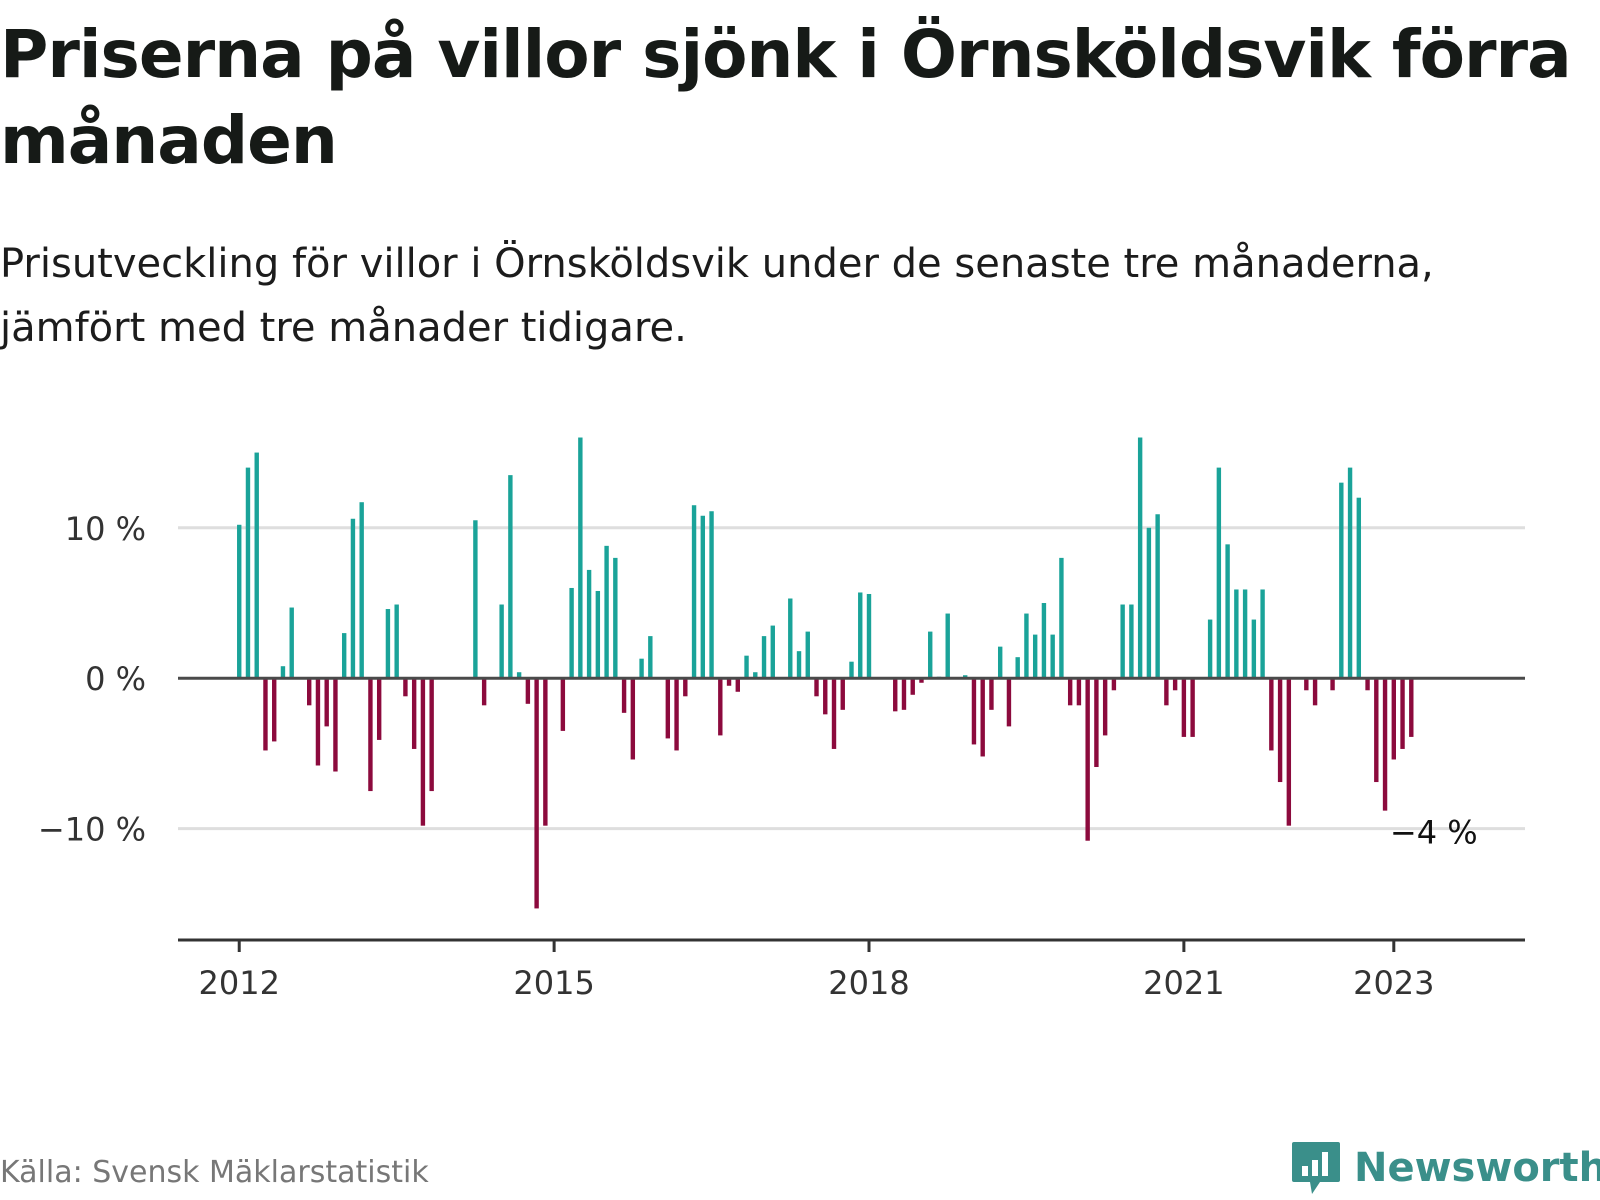 The image size is (1600, 1200). Describe the element at coordinates (1316, 1168) in the screenshot. I see `newsworthy-logo-icon` at that location.